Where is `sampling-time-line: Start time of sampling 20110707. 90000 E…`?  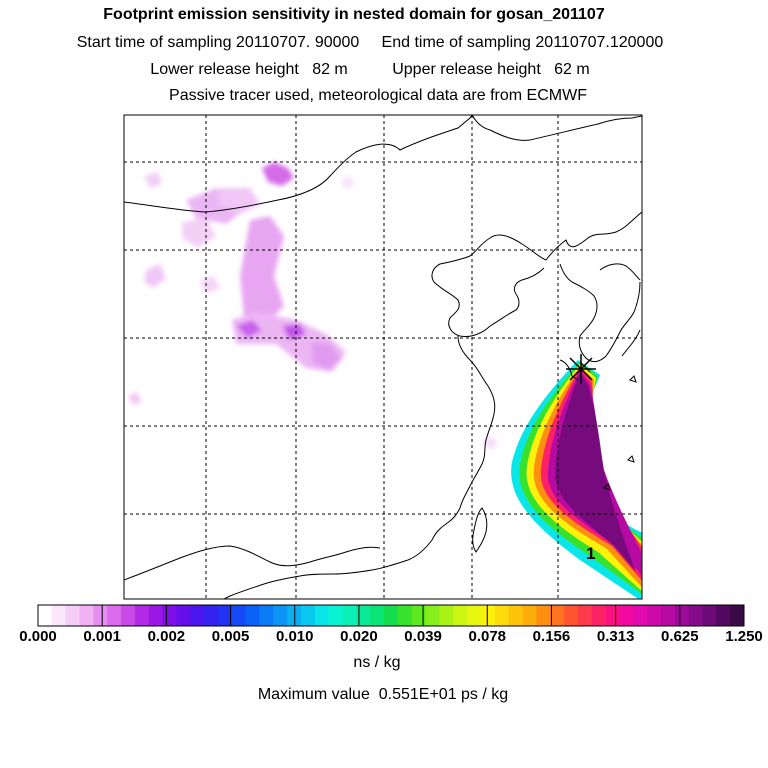
sampling-time-line: Start time of sampling 20110707. 90000 E… is located at coordinates (377, 43).